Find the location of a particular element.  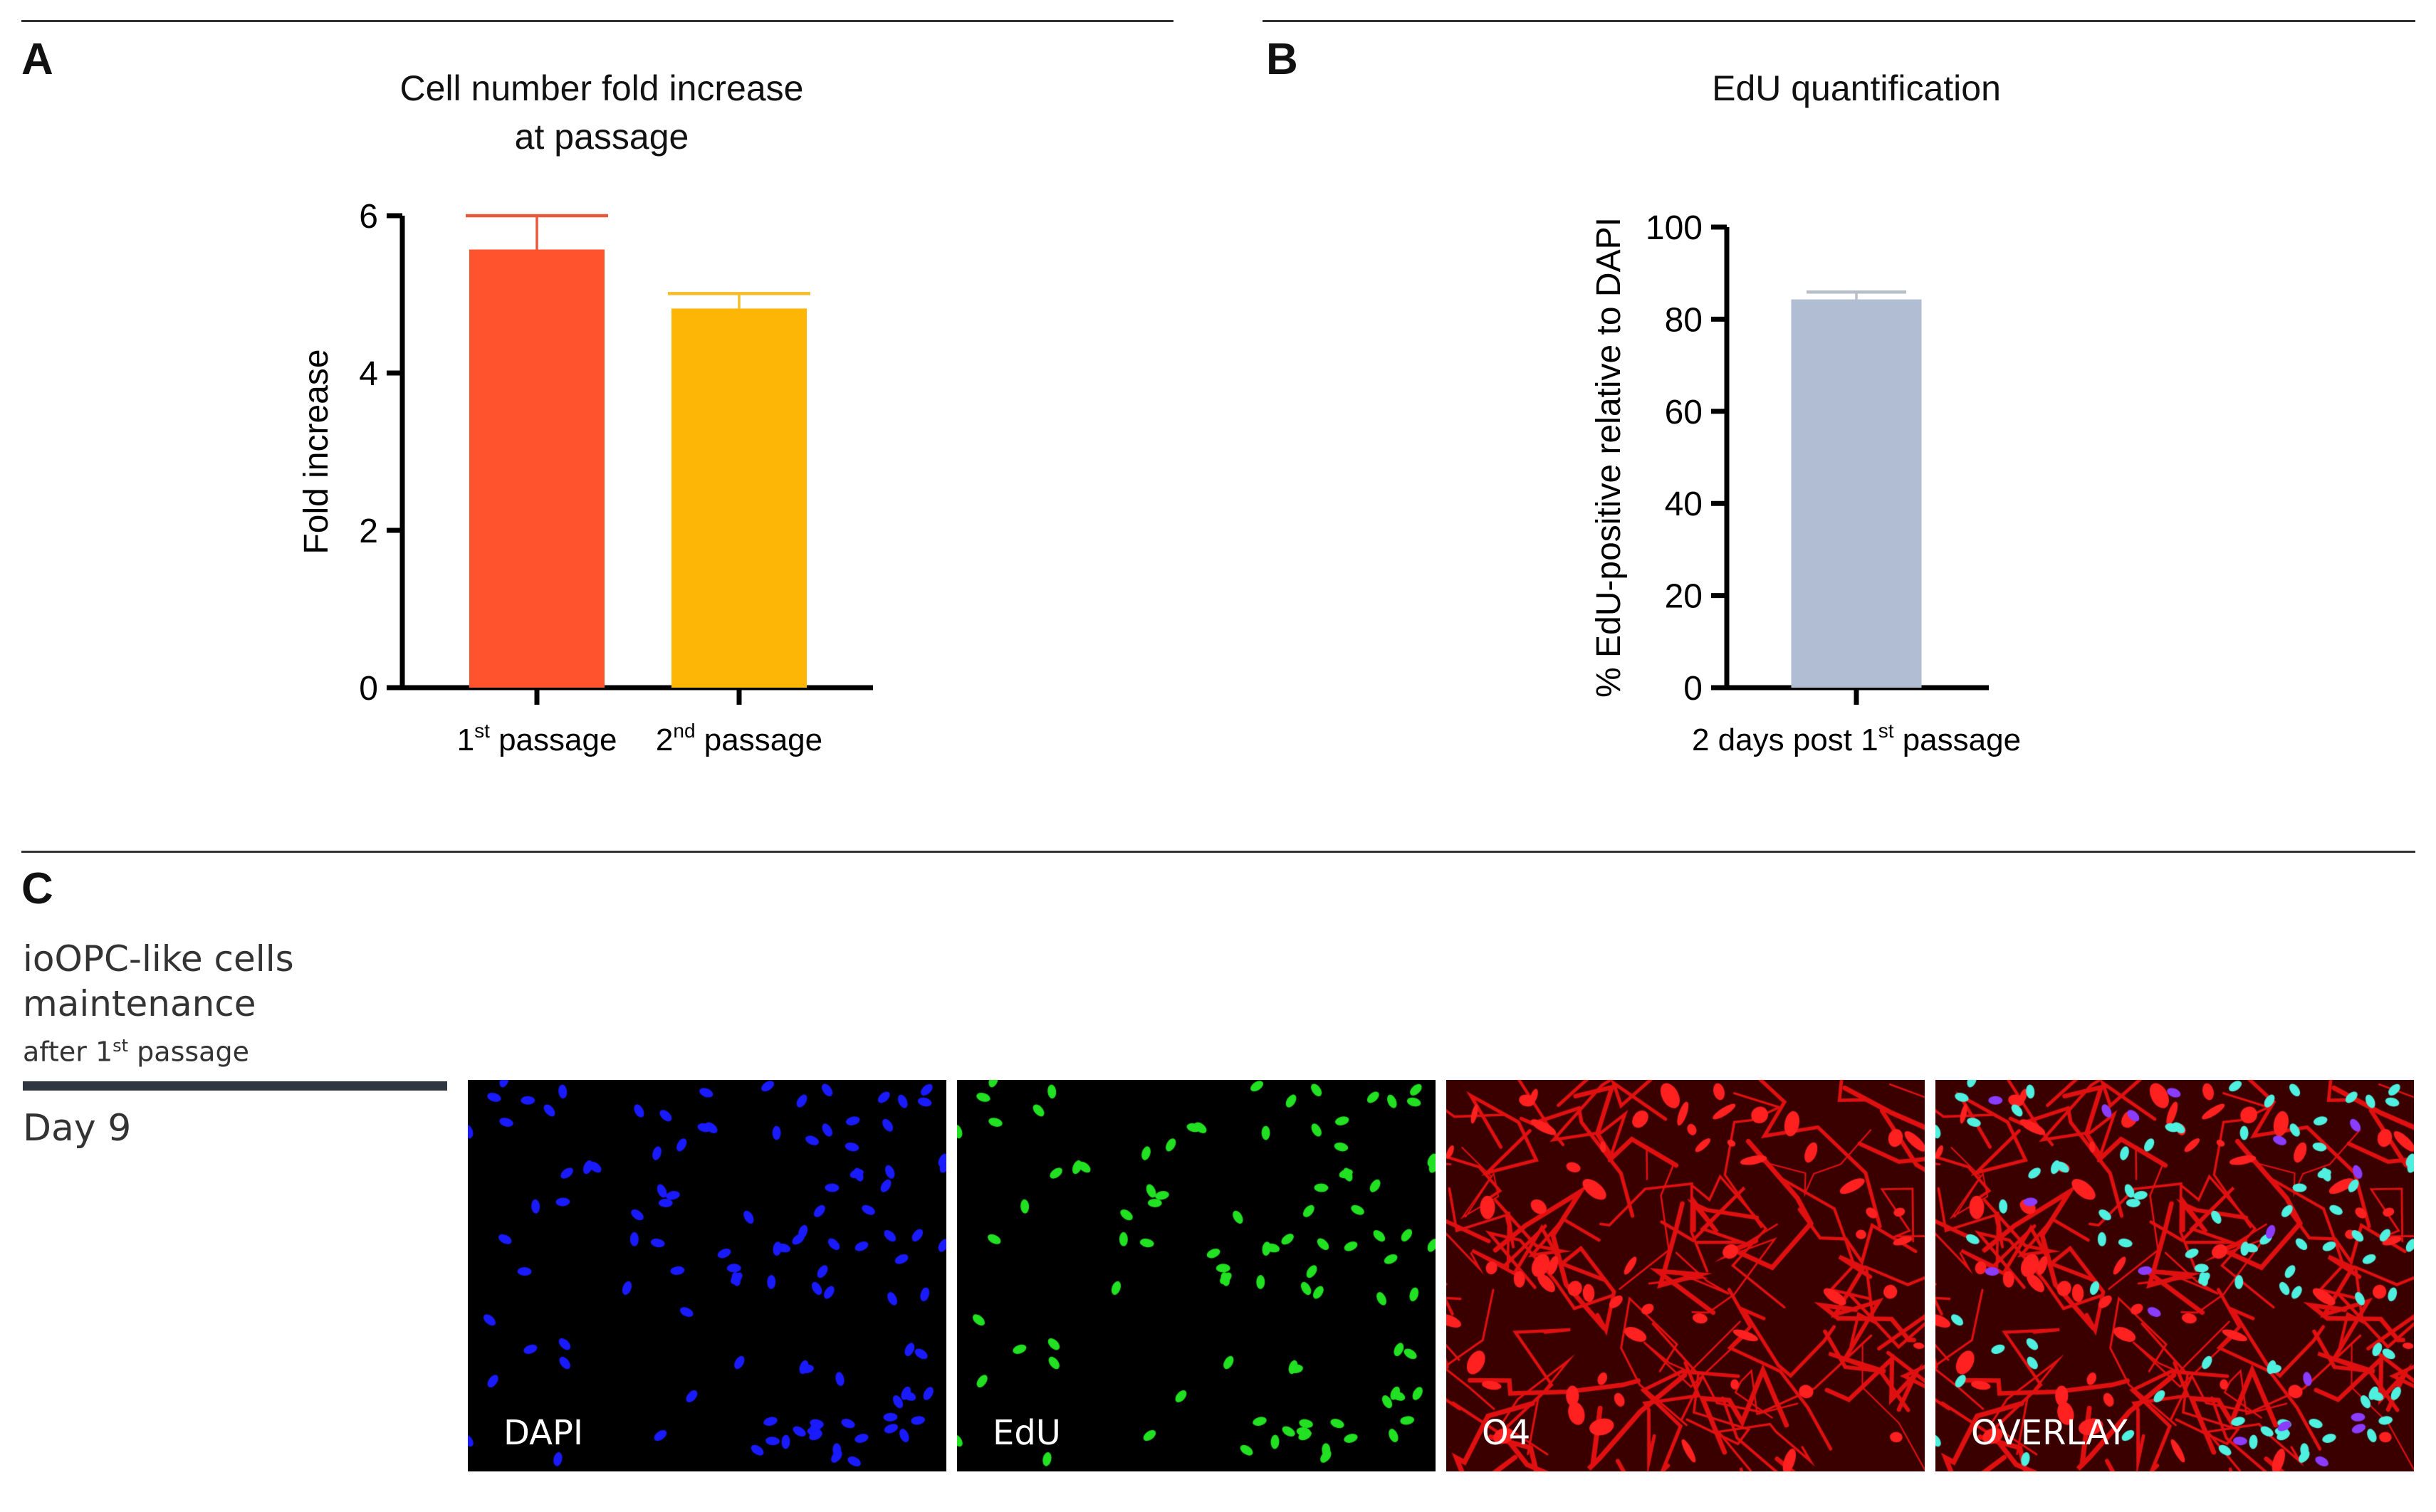

line3-sup: st is located at coordinates (121, 1046).